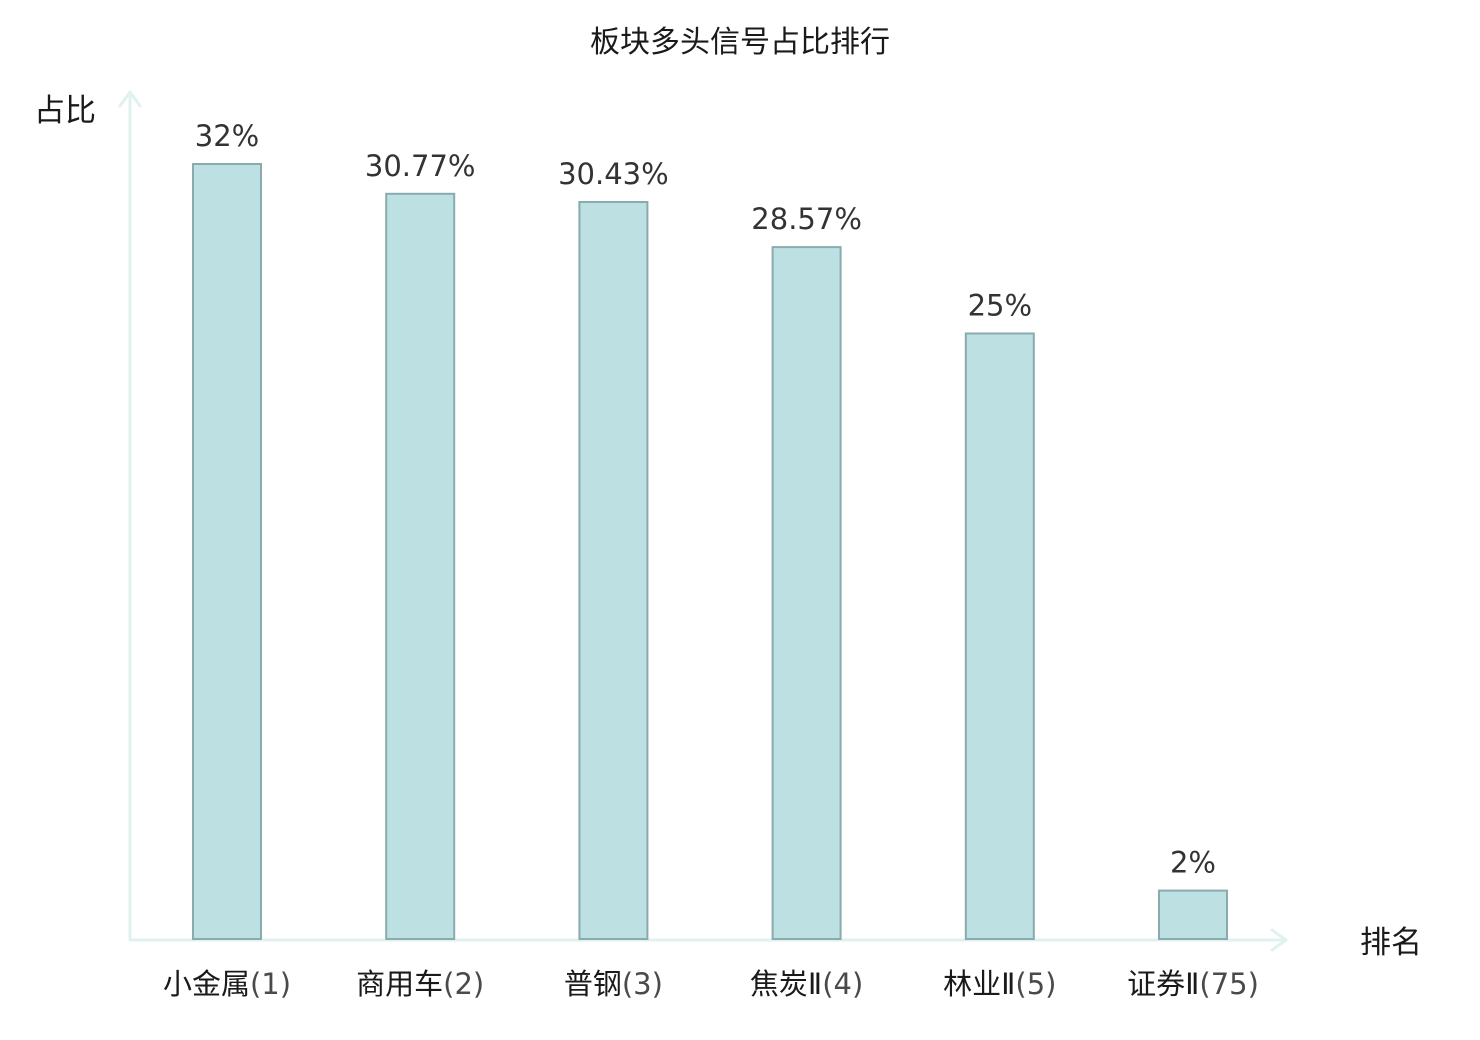 Image resolution: width=1480 pixels, height=1040 pixels. I want to click on bar-value-label: 30.43%, so click(613, 174).